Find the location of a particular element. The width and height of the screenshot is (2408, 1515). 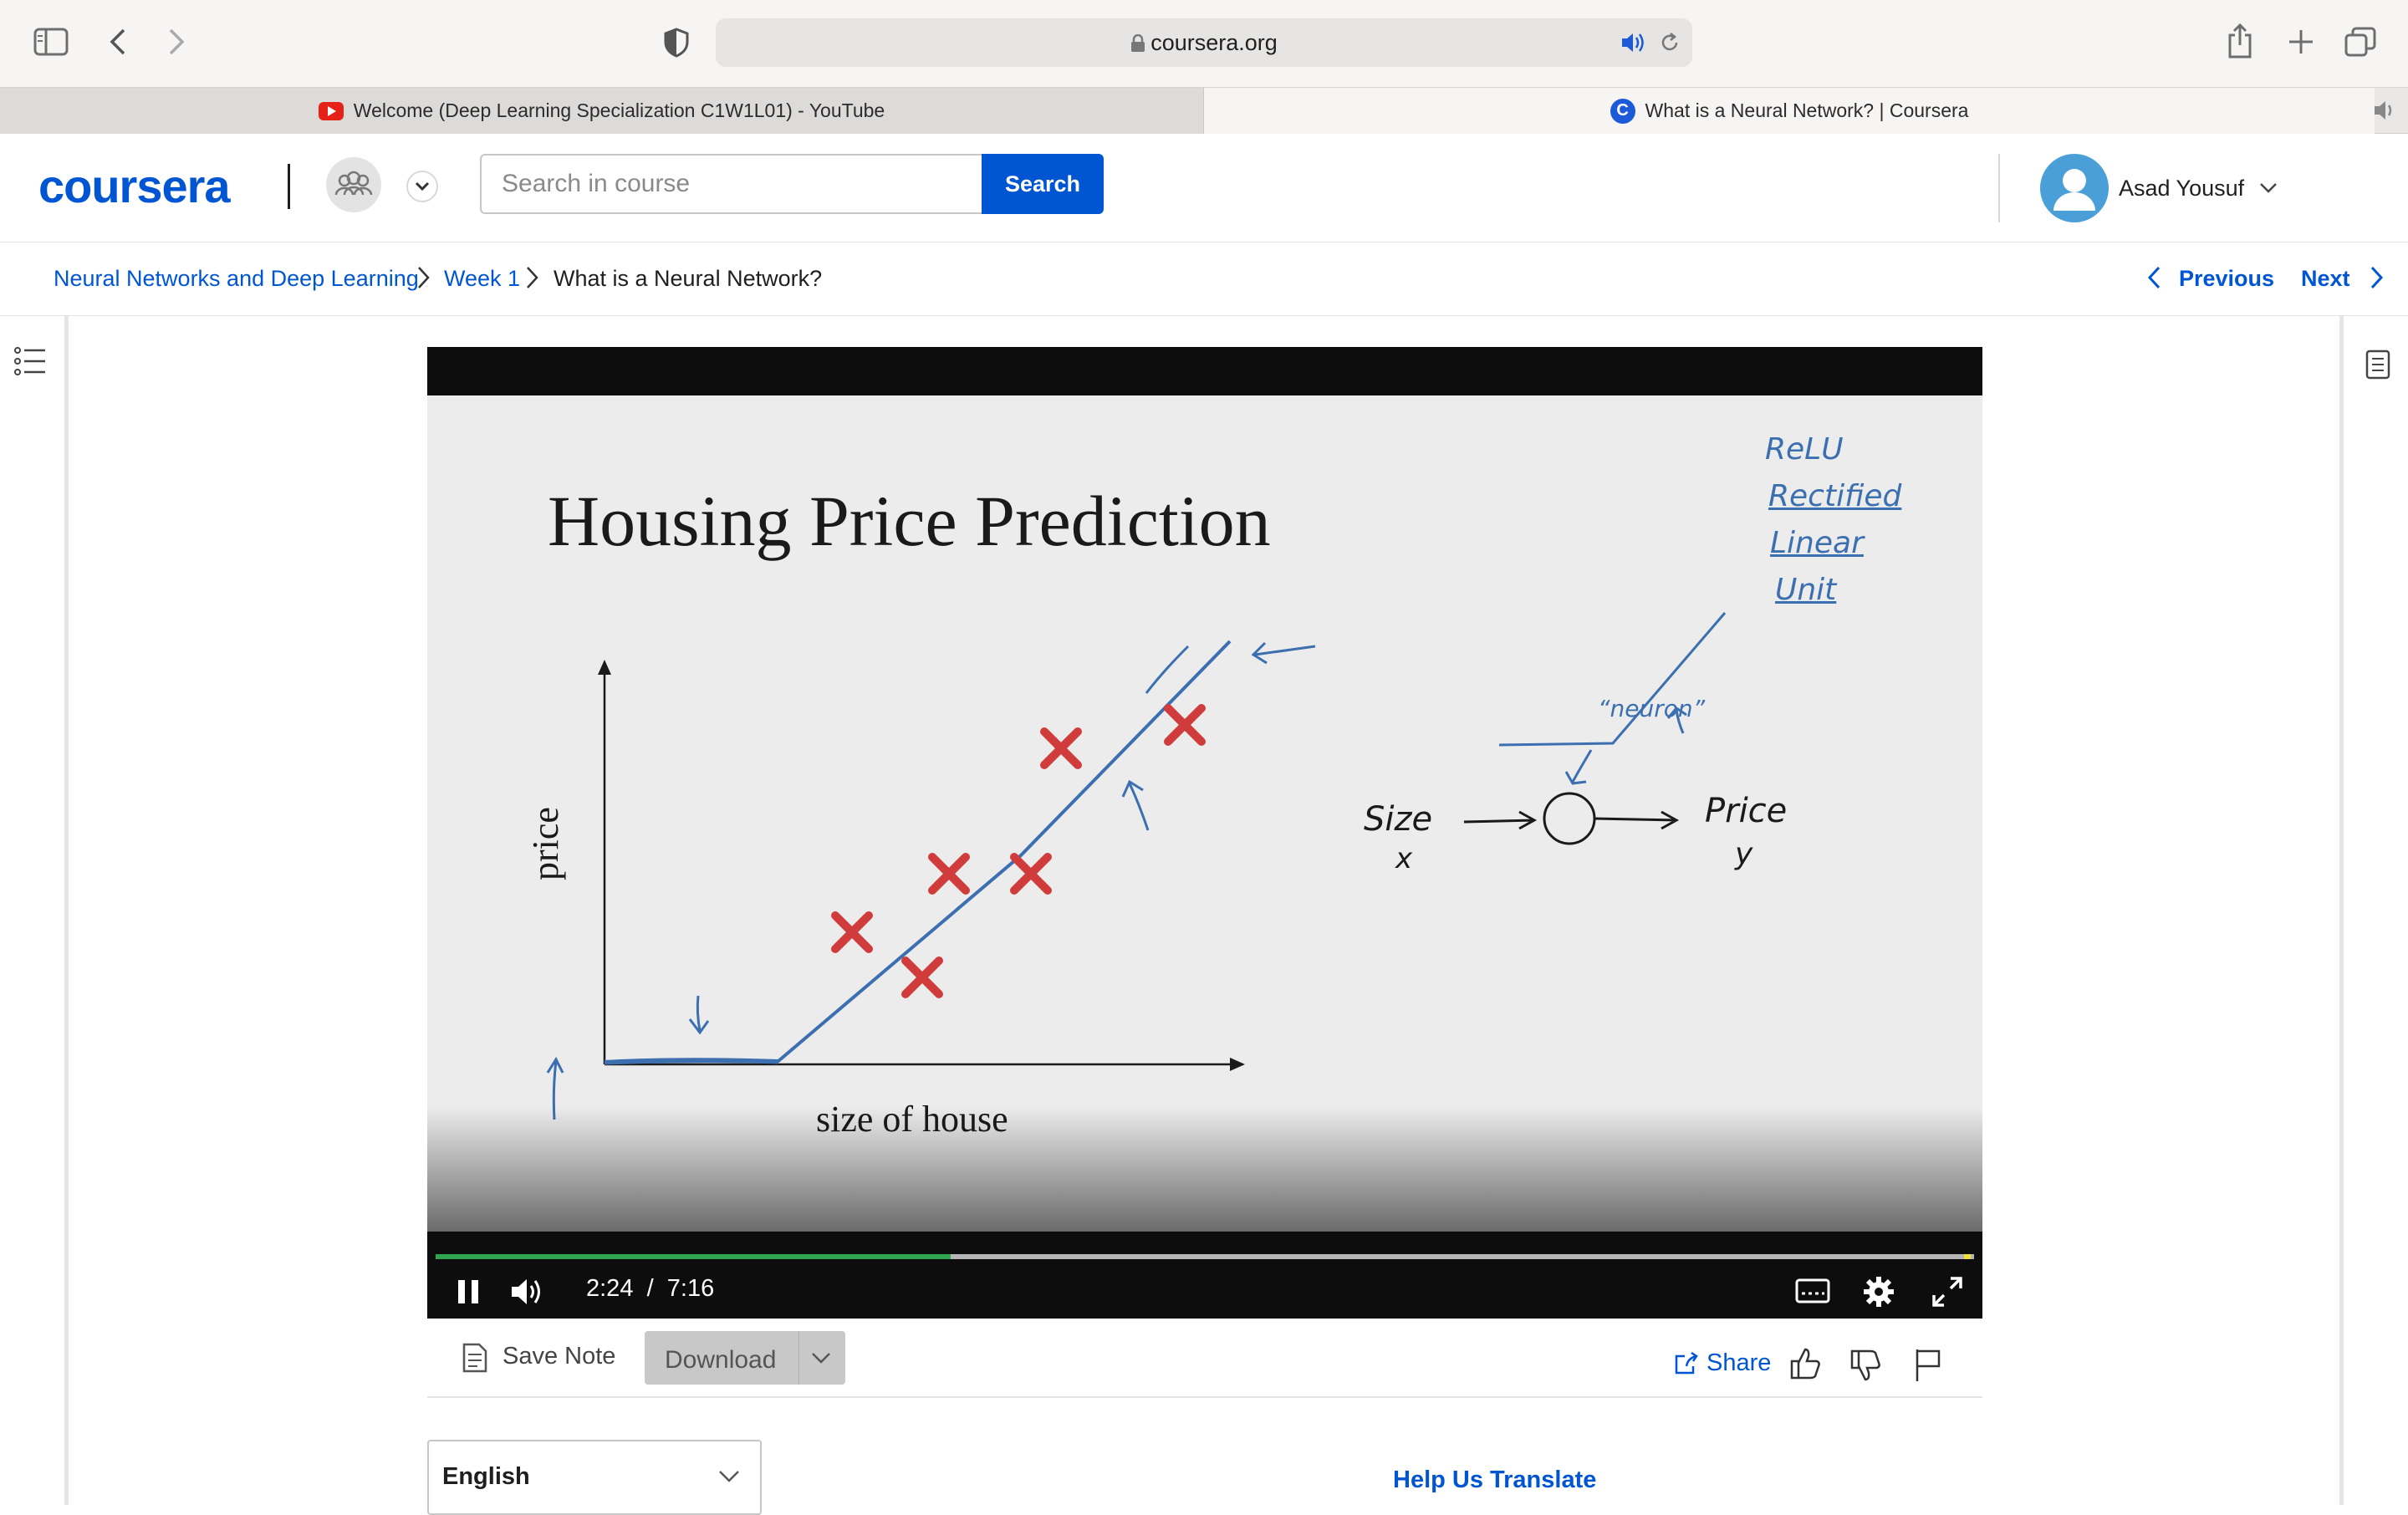

annotation-unit: Unit is located at coordinates (1806, 590).